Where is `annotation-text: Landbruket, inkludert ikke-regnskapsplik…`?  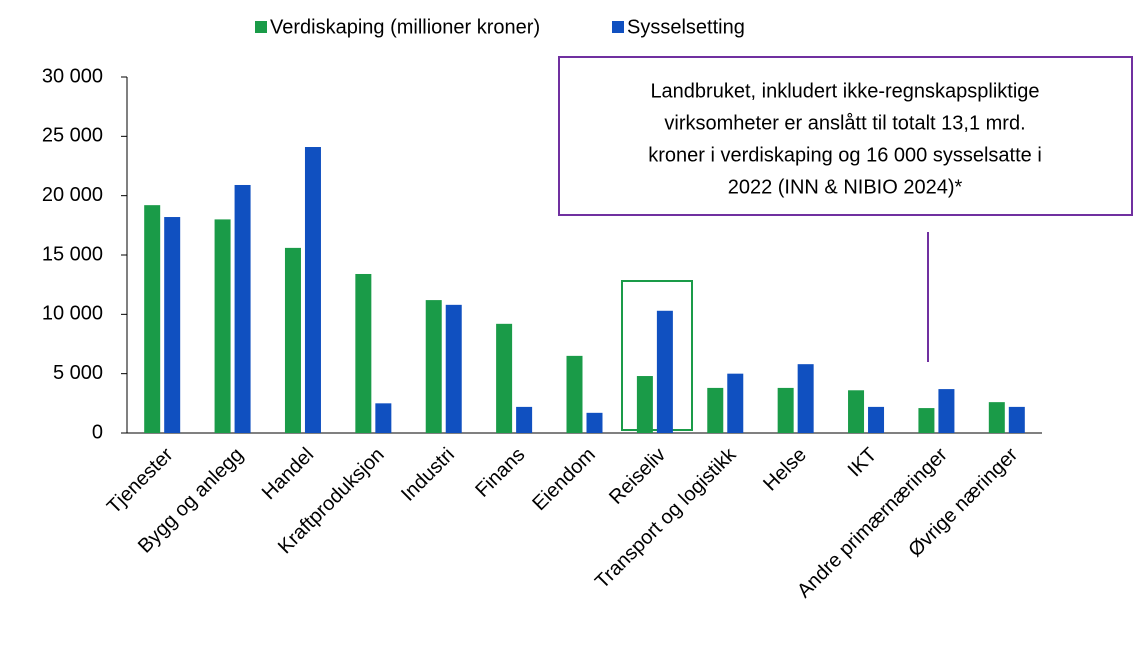 annotation-text: Landbruket, inkludert ikke-regnskapsplik… is located at coordinates (844, 91).